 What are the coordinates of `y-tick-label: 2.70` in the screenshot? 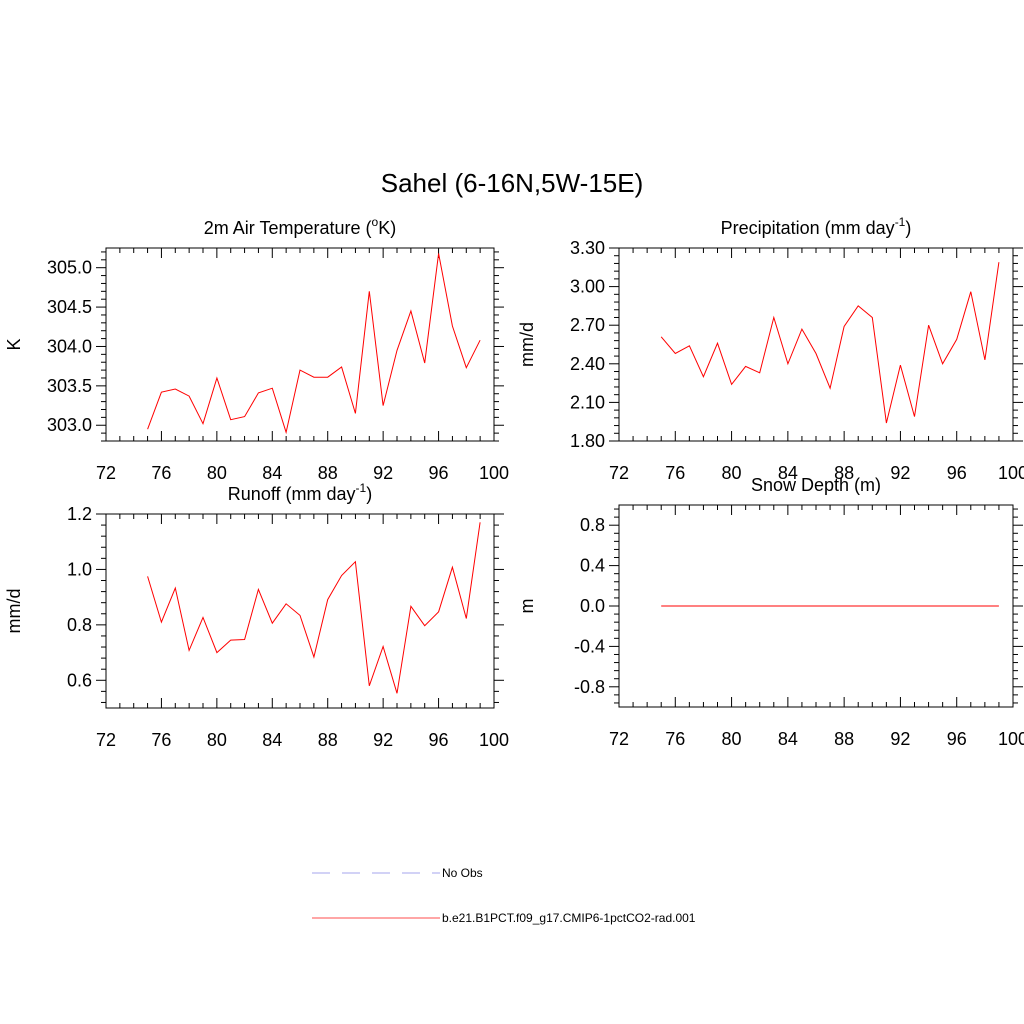 It's located at (587, 325).